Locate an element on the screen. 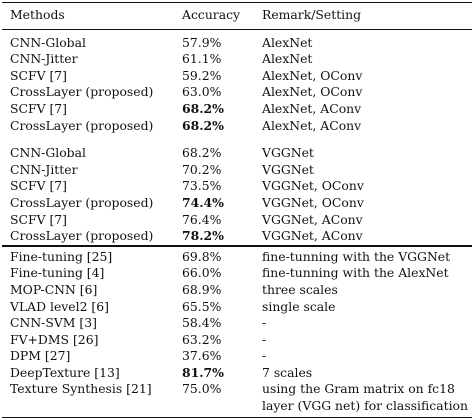  header-row: Methods Accuracy Remark/Setting is located at coordinates (237, 16).